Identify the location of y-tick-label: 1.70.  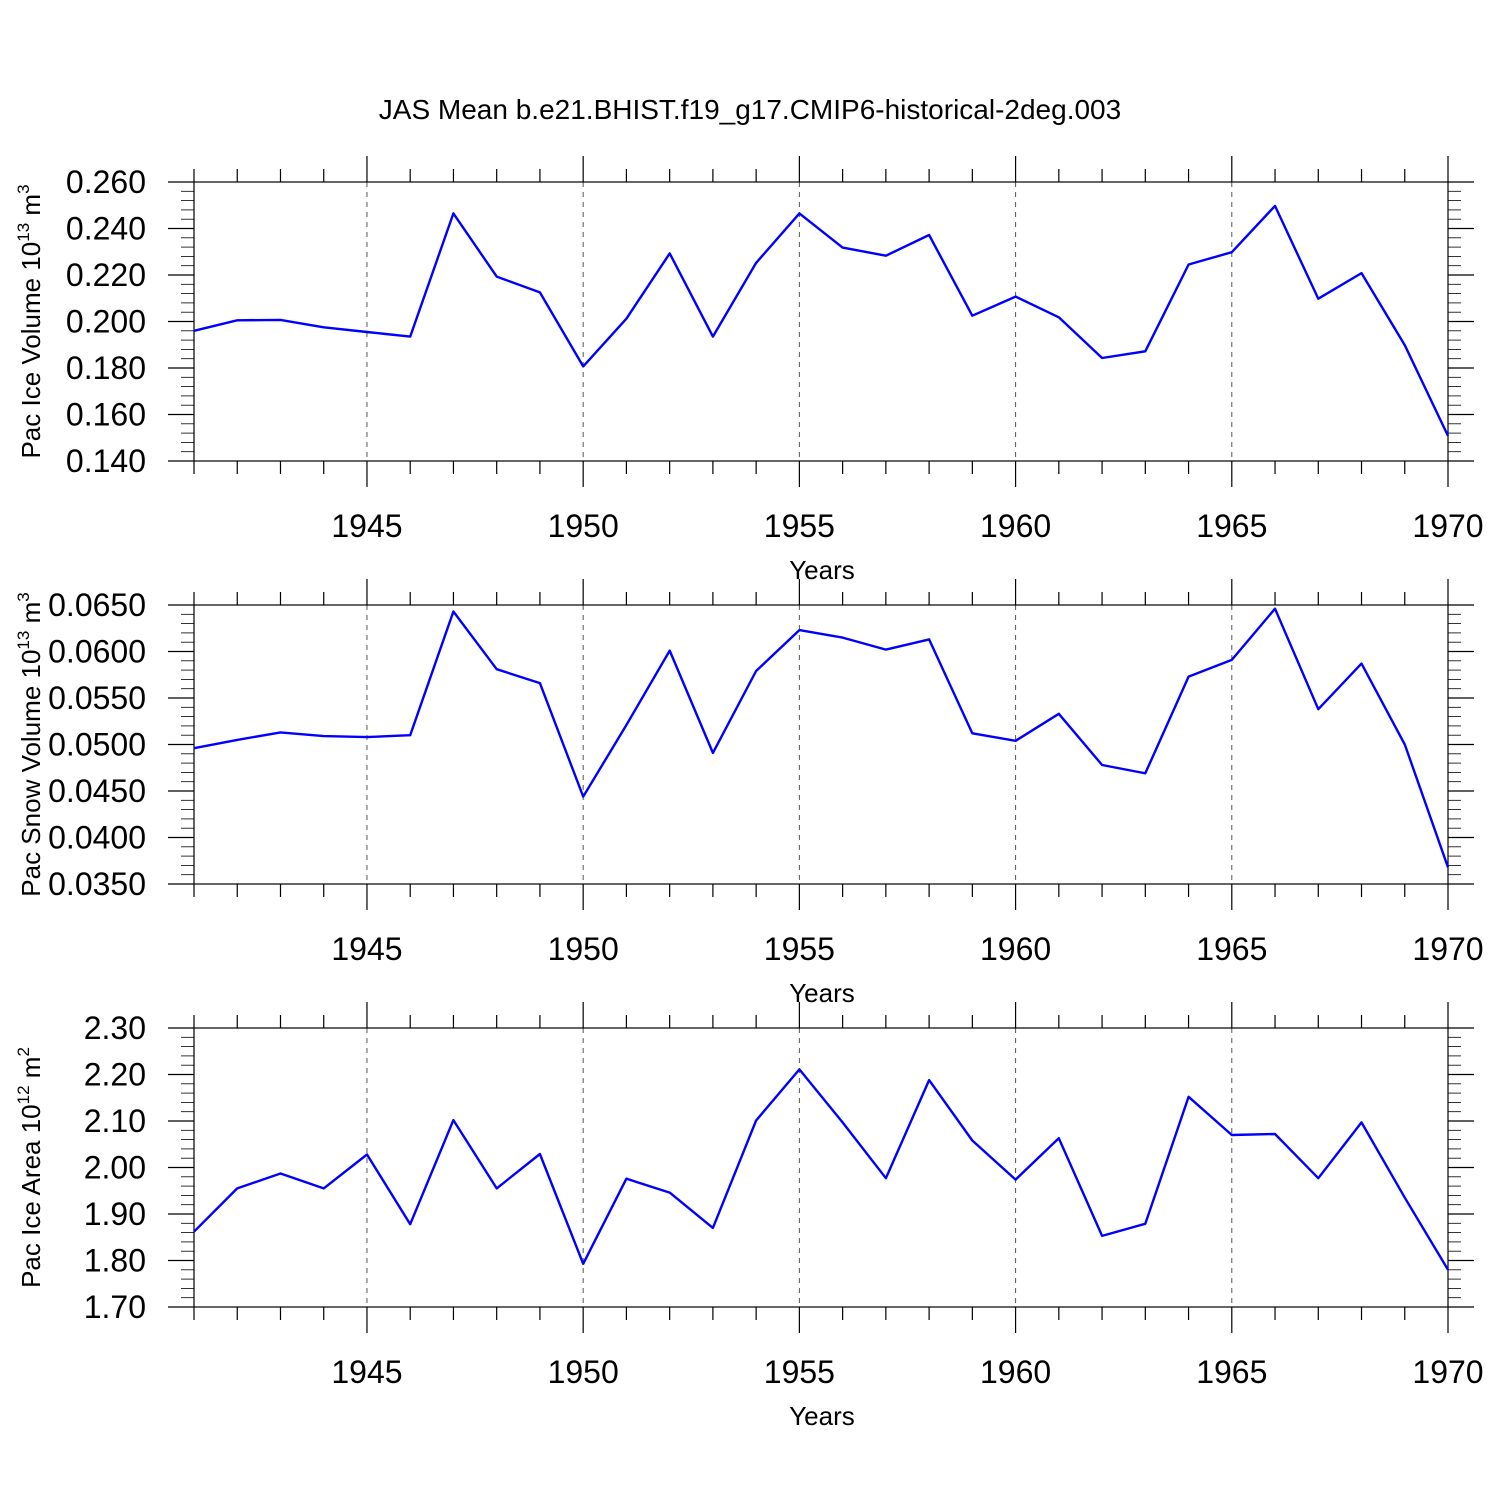
(115, 1307).